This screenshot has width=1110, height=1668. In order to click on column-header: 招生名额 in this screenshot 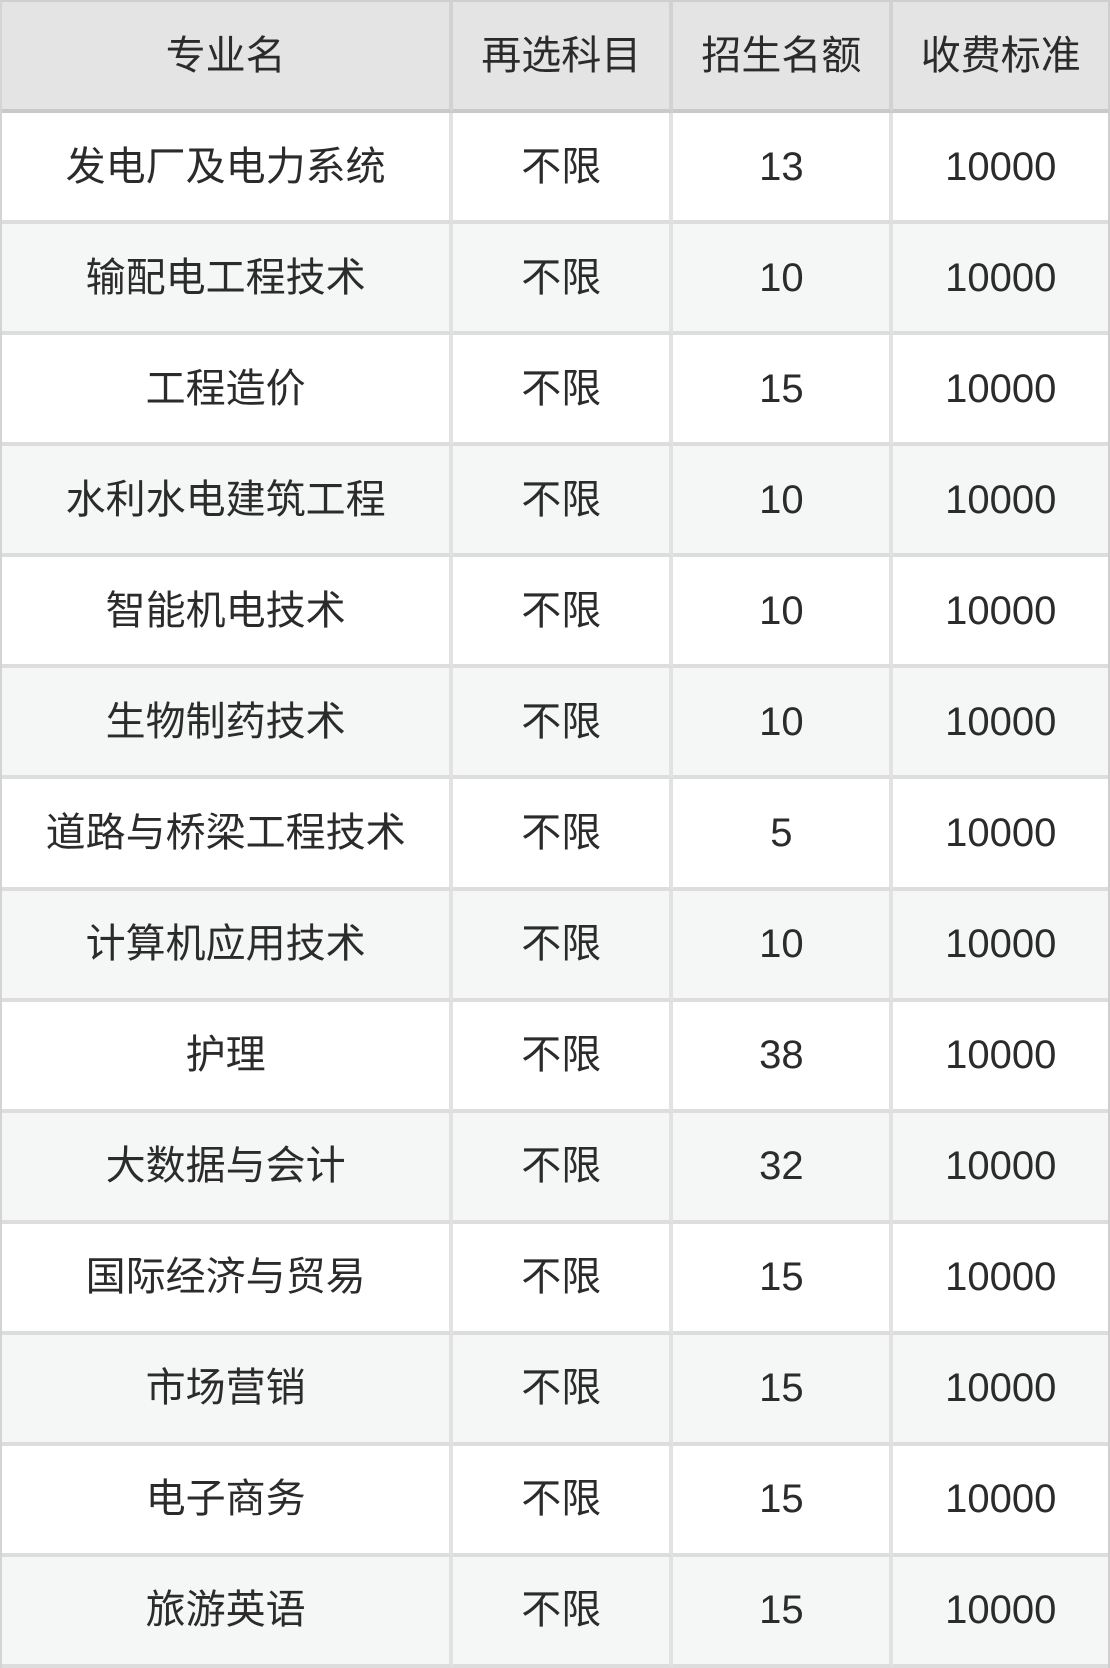, I will do `click(783, 58)`.